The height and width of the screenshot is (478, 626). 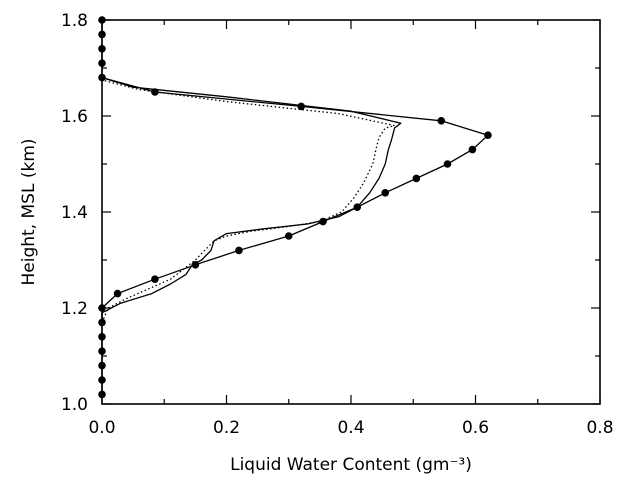 I want to click on x-tick-label: 0.4, so click(x=350, y=428).